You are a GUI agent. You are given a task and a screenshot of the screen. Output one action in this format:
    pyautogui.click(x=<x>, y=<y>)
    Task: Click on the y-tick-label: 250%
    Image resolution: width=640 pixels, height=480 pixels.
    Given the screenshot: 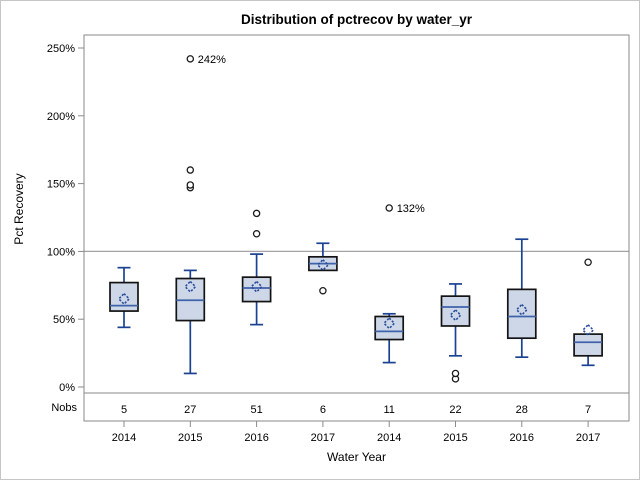 What is the action you would take?
    pyautogui.click(x=61, y=49)
    